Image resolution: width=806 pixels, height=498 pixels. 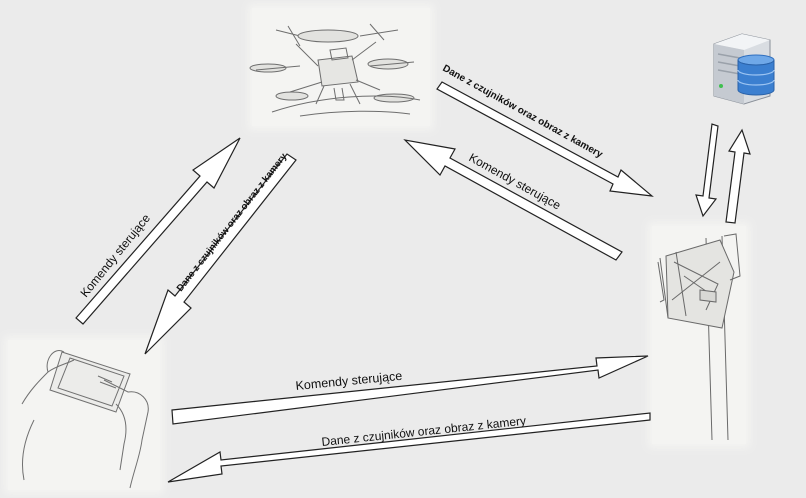 What do you see at coordinates (523, 112) in the screenshot?
I see `label-drone-to-tower: Dane z czujników oraz obraz z kamery` at bounding box center [523, 112].